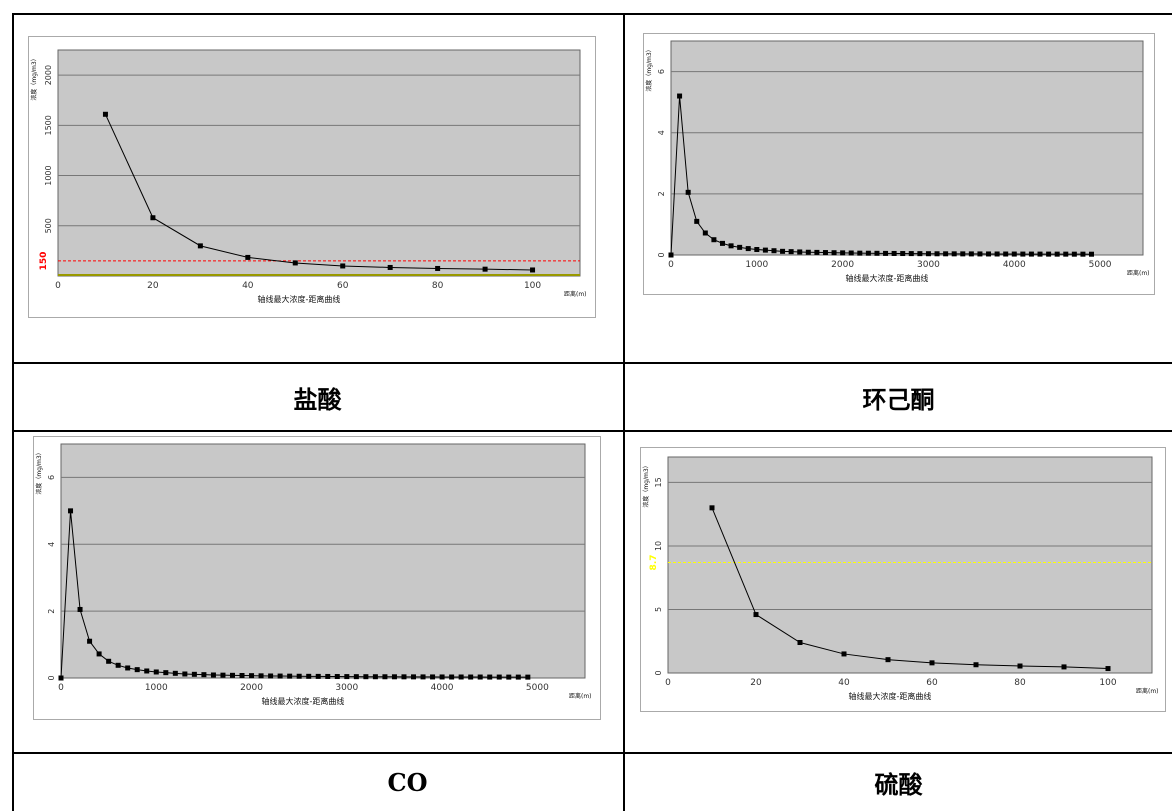  What do you see at coordinates (658, 546) in the screenshot?
I see `y-tick-label: 10` at bounding box center [658, 546].